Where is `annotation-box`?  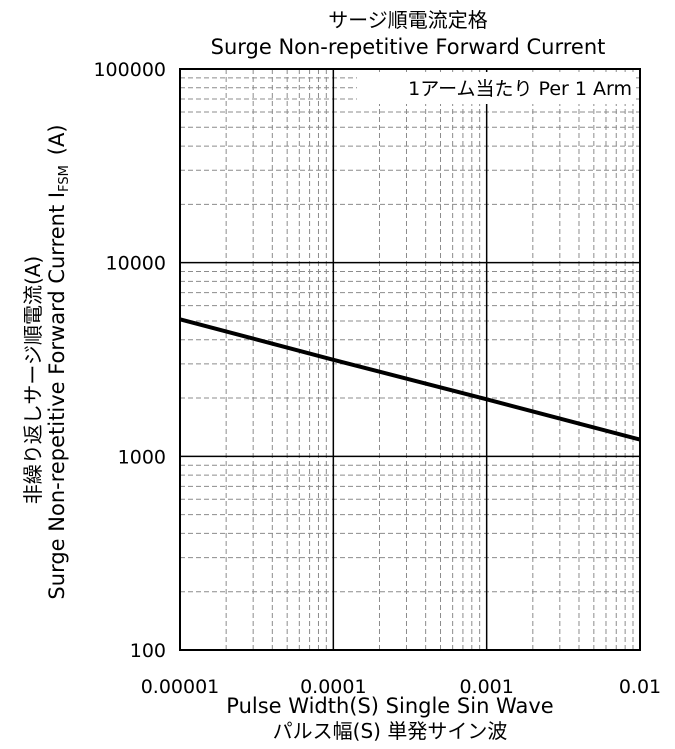 annotation-box is located at coordinates (496, 88).